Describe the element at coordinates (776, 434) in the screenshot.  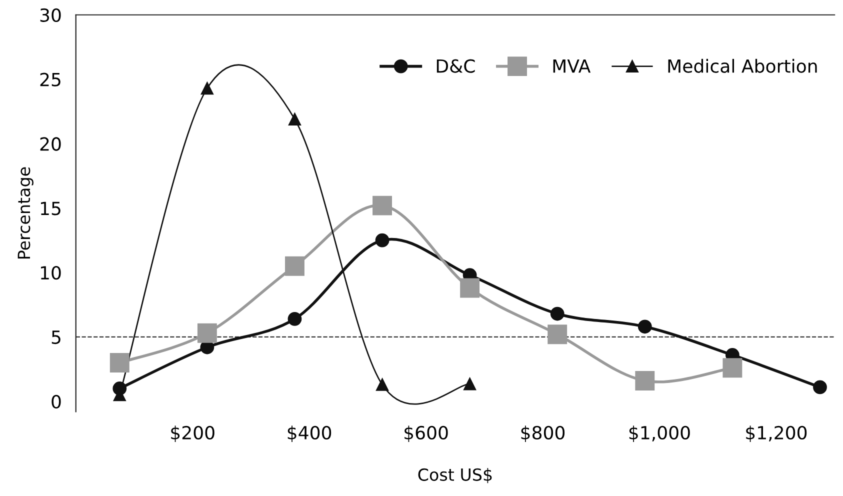
I see `x-tick-label: $1,200` at that location.